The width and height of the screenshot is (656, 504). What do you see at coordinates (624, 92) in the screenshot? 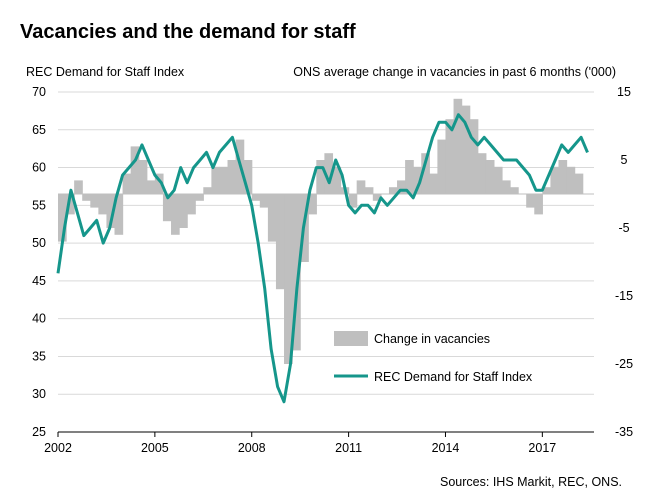
I see `right-tick-label: 15` at bounding box center [624, 92].